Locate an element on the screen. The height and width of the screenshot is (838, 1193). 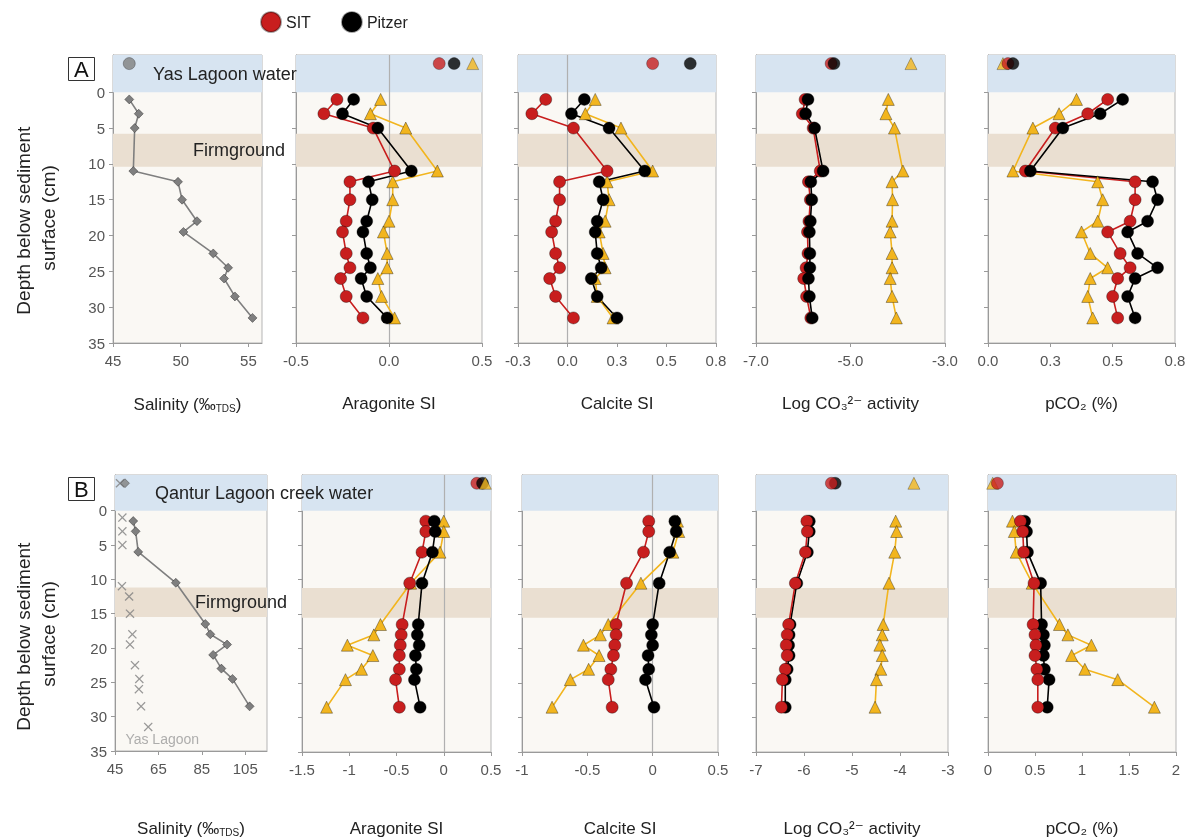
x-tick-label: -4 is located at coordinates (900, 769).